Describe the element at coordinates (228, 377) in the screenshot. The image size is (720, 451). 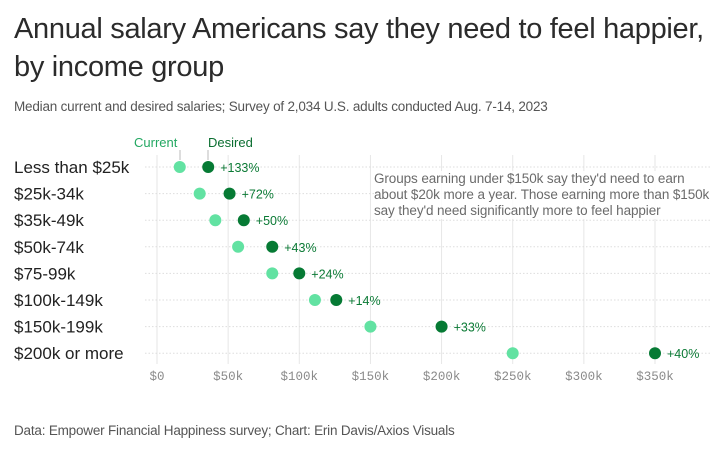
I see `x-tick-label: $50k` at that location.